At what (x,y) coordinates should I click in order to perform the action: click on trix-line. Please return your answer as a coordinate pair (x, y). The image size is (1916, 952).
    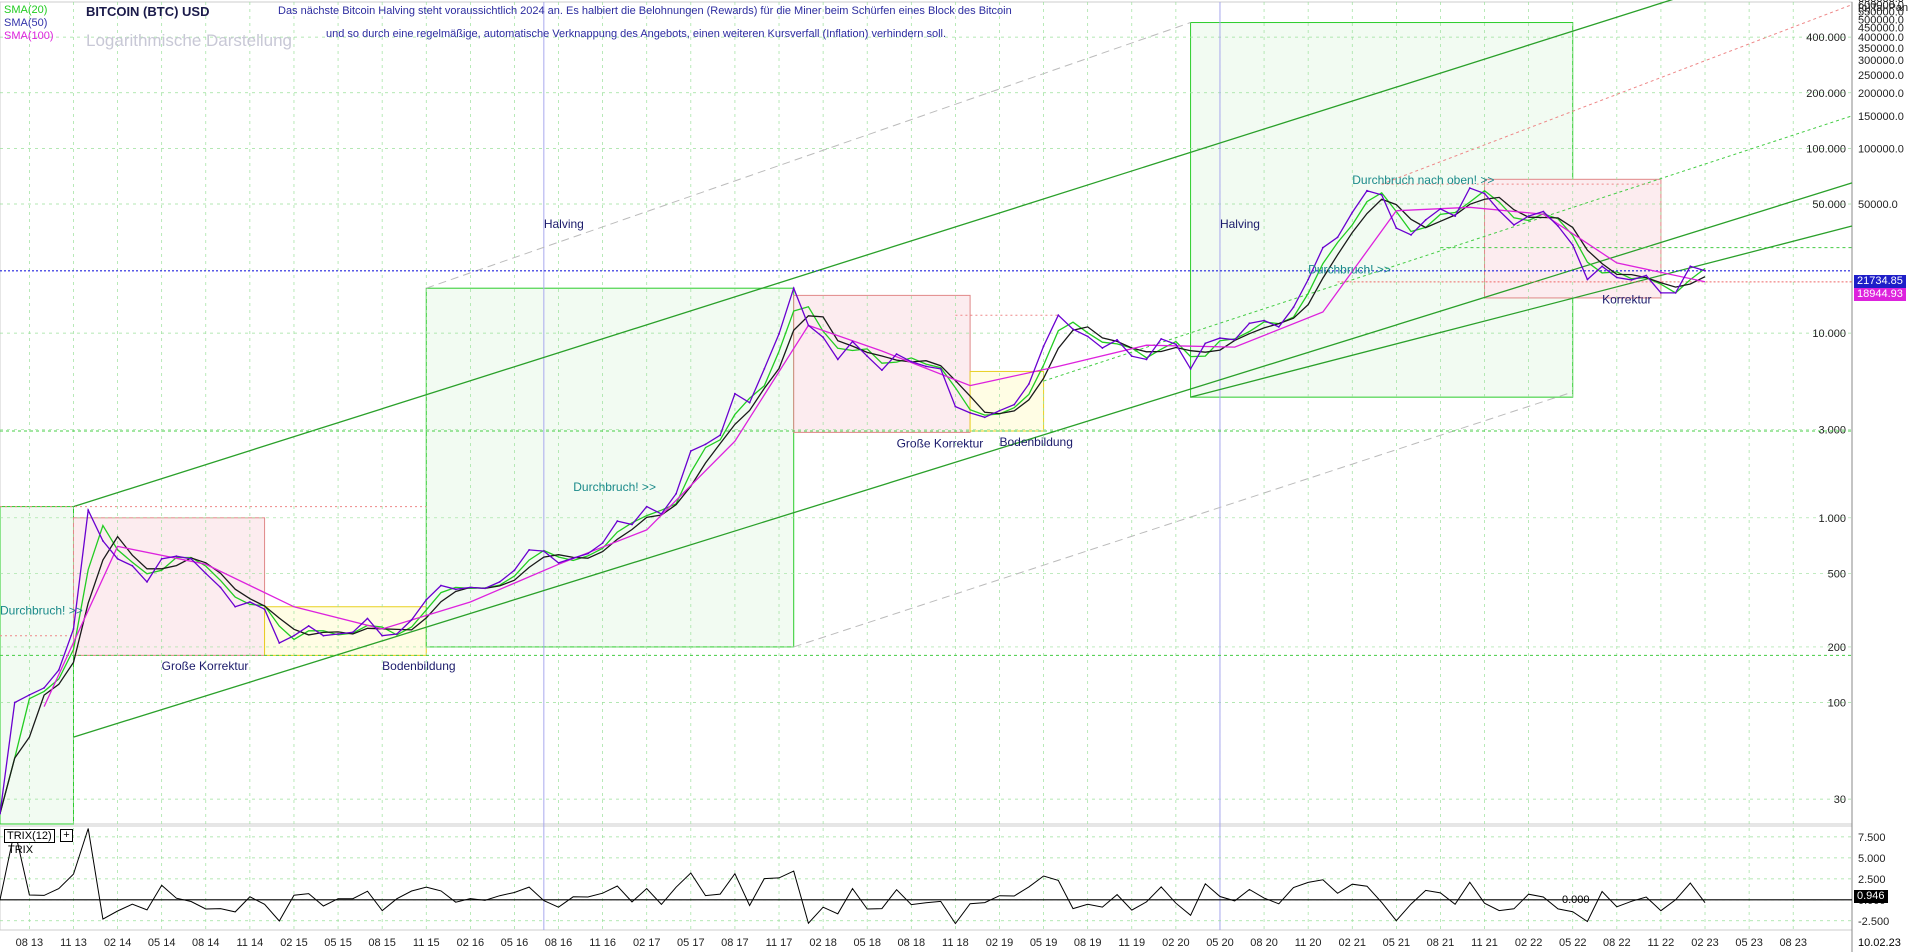
    Looking at the image, I should click on (853, 876).